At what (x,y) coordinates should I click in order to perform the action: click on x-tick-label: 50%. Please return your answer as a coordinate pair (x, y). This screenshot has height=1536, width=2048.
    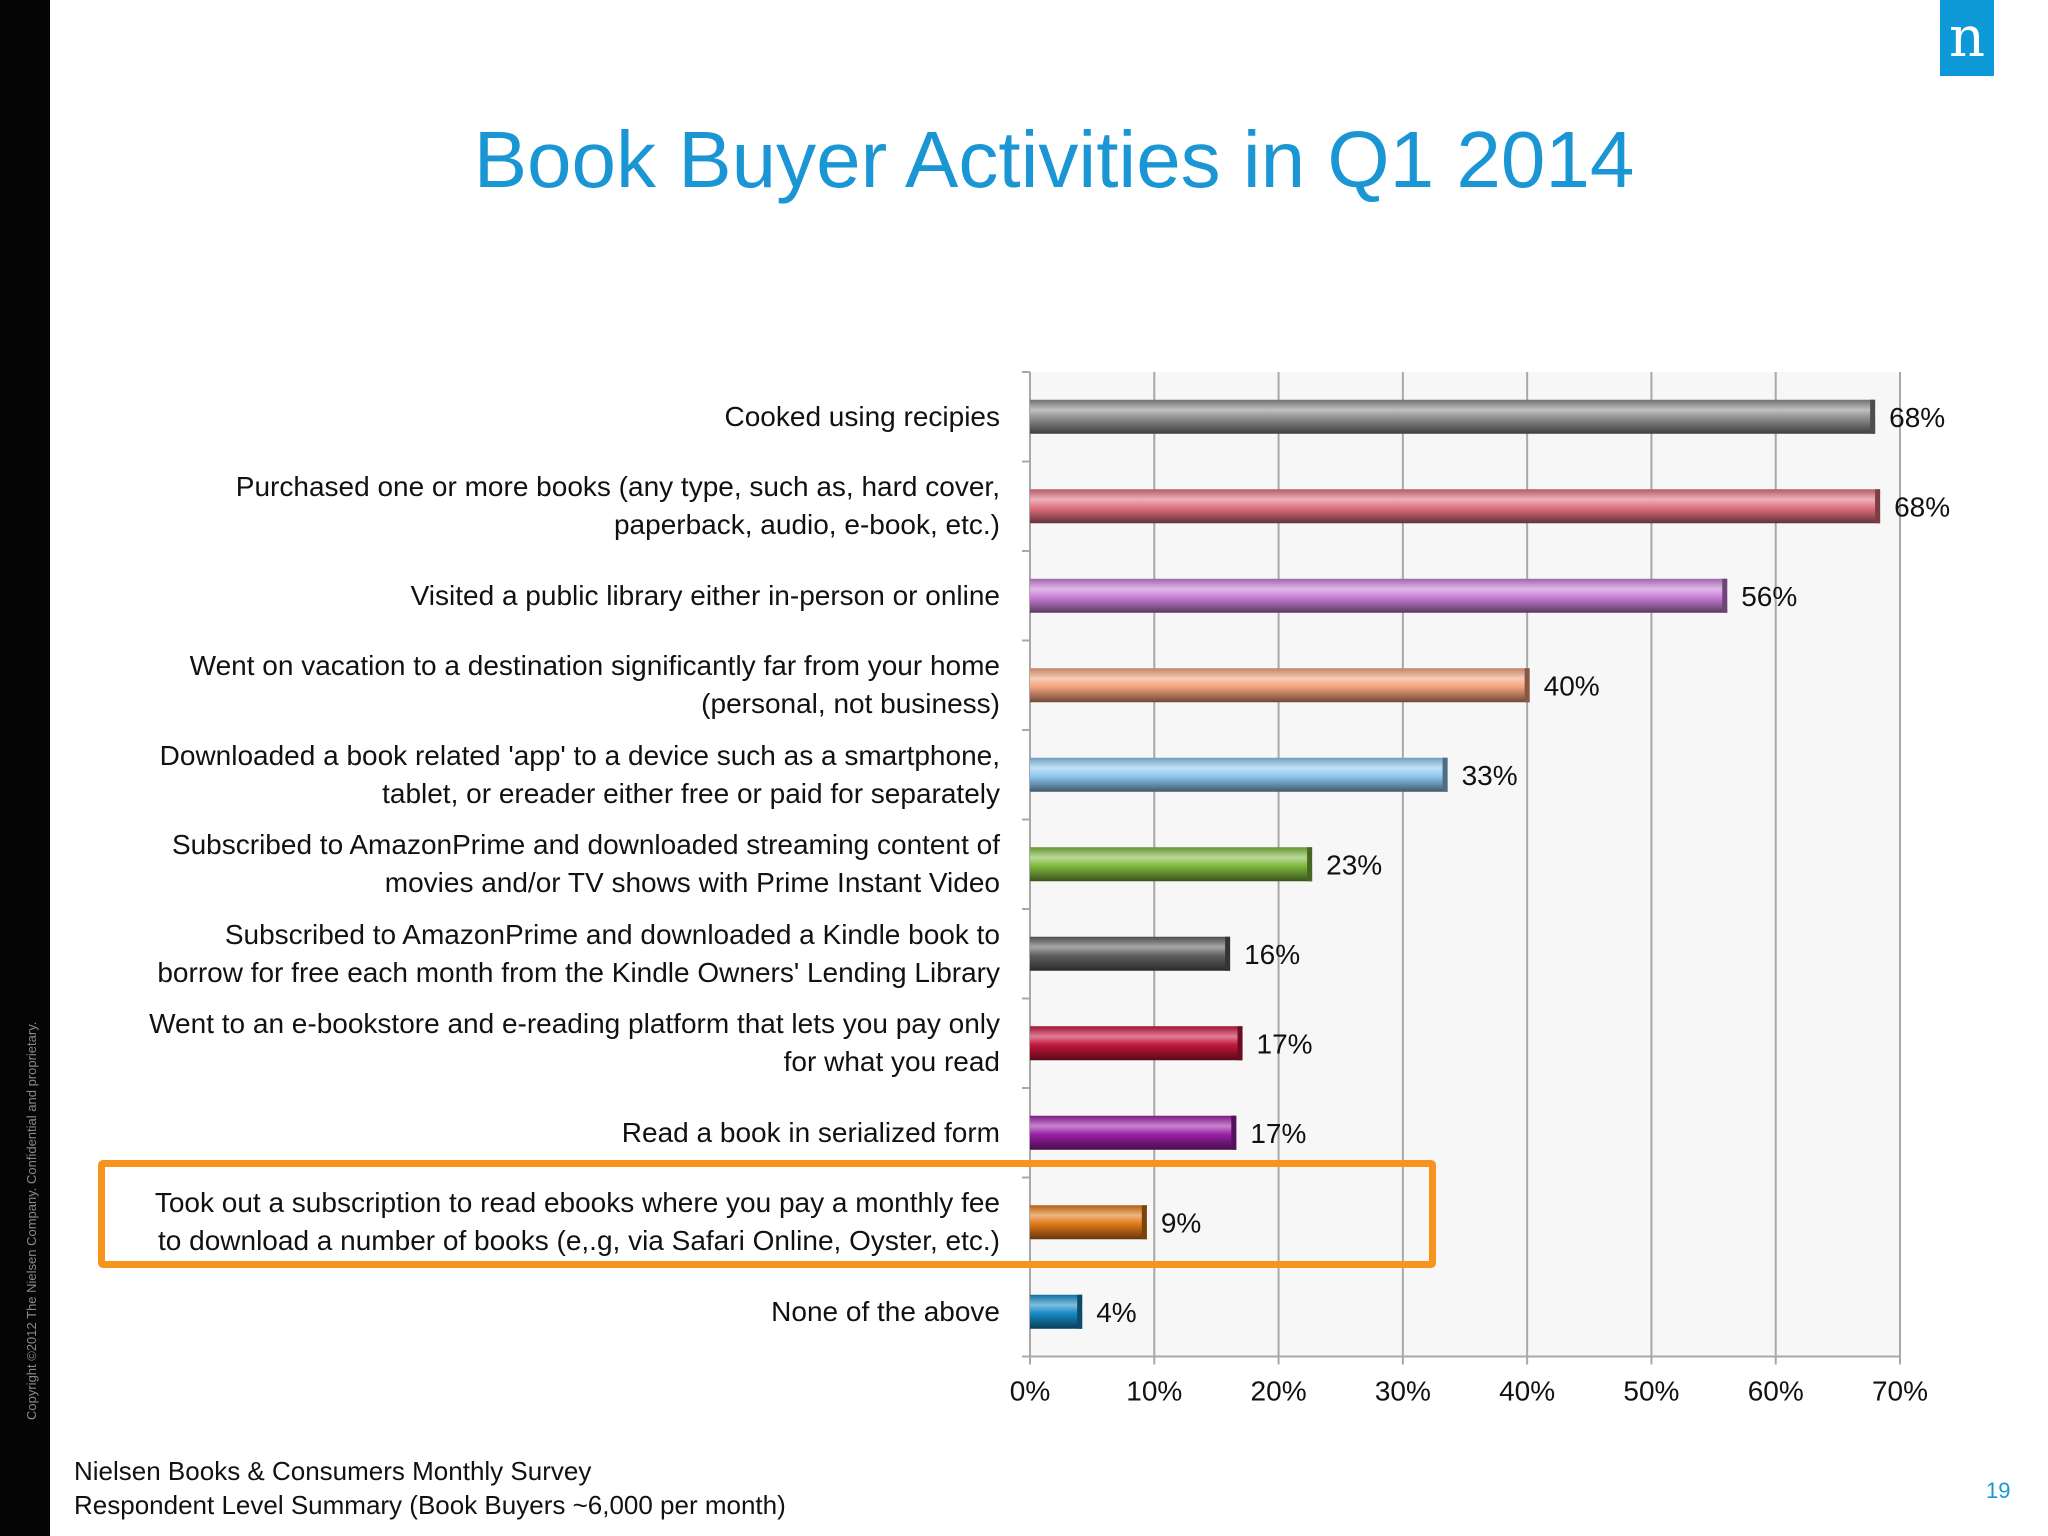
    Looking at the image, I should click on (1651, 1391).